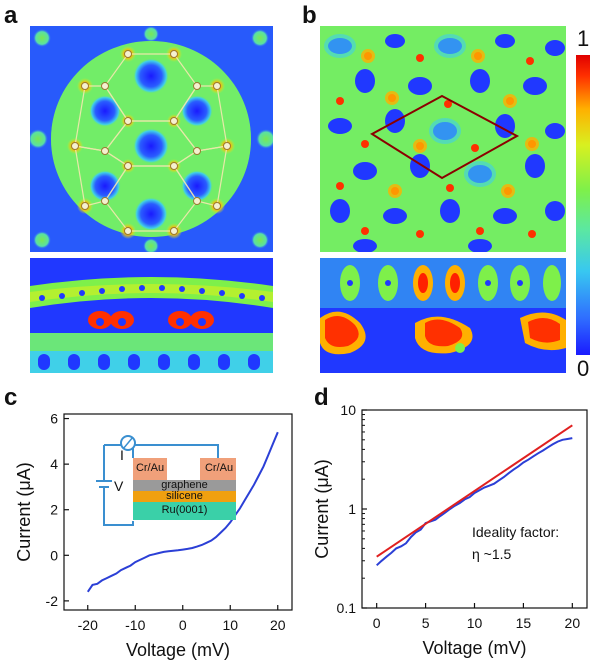 Image resolution: width=600 pixels, height=665 pixels. I want to click on charge-density-map-a-top, so click(151, 139).